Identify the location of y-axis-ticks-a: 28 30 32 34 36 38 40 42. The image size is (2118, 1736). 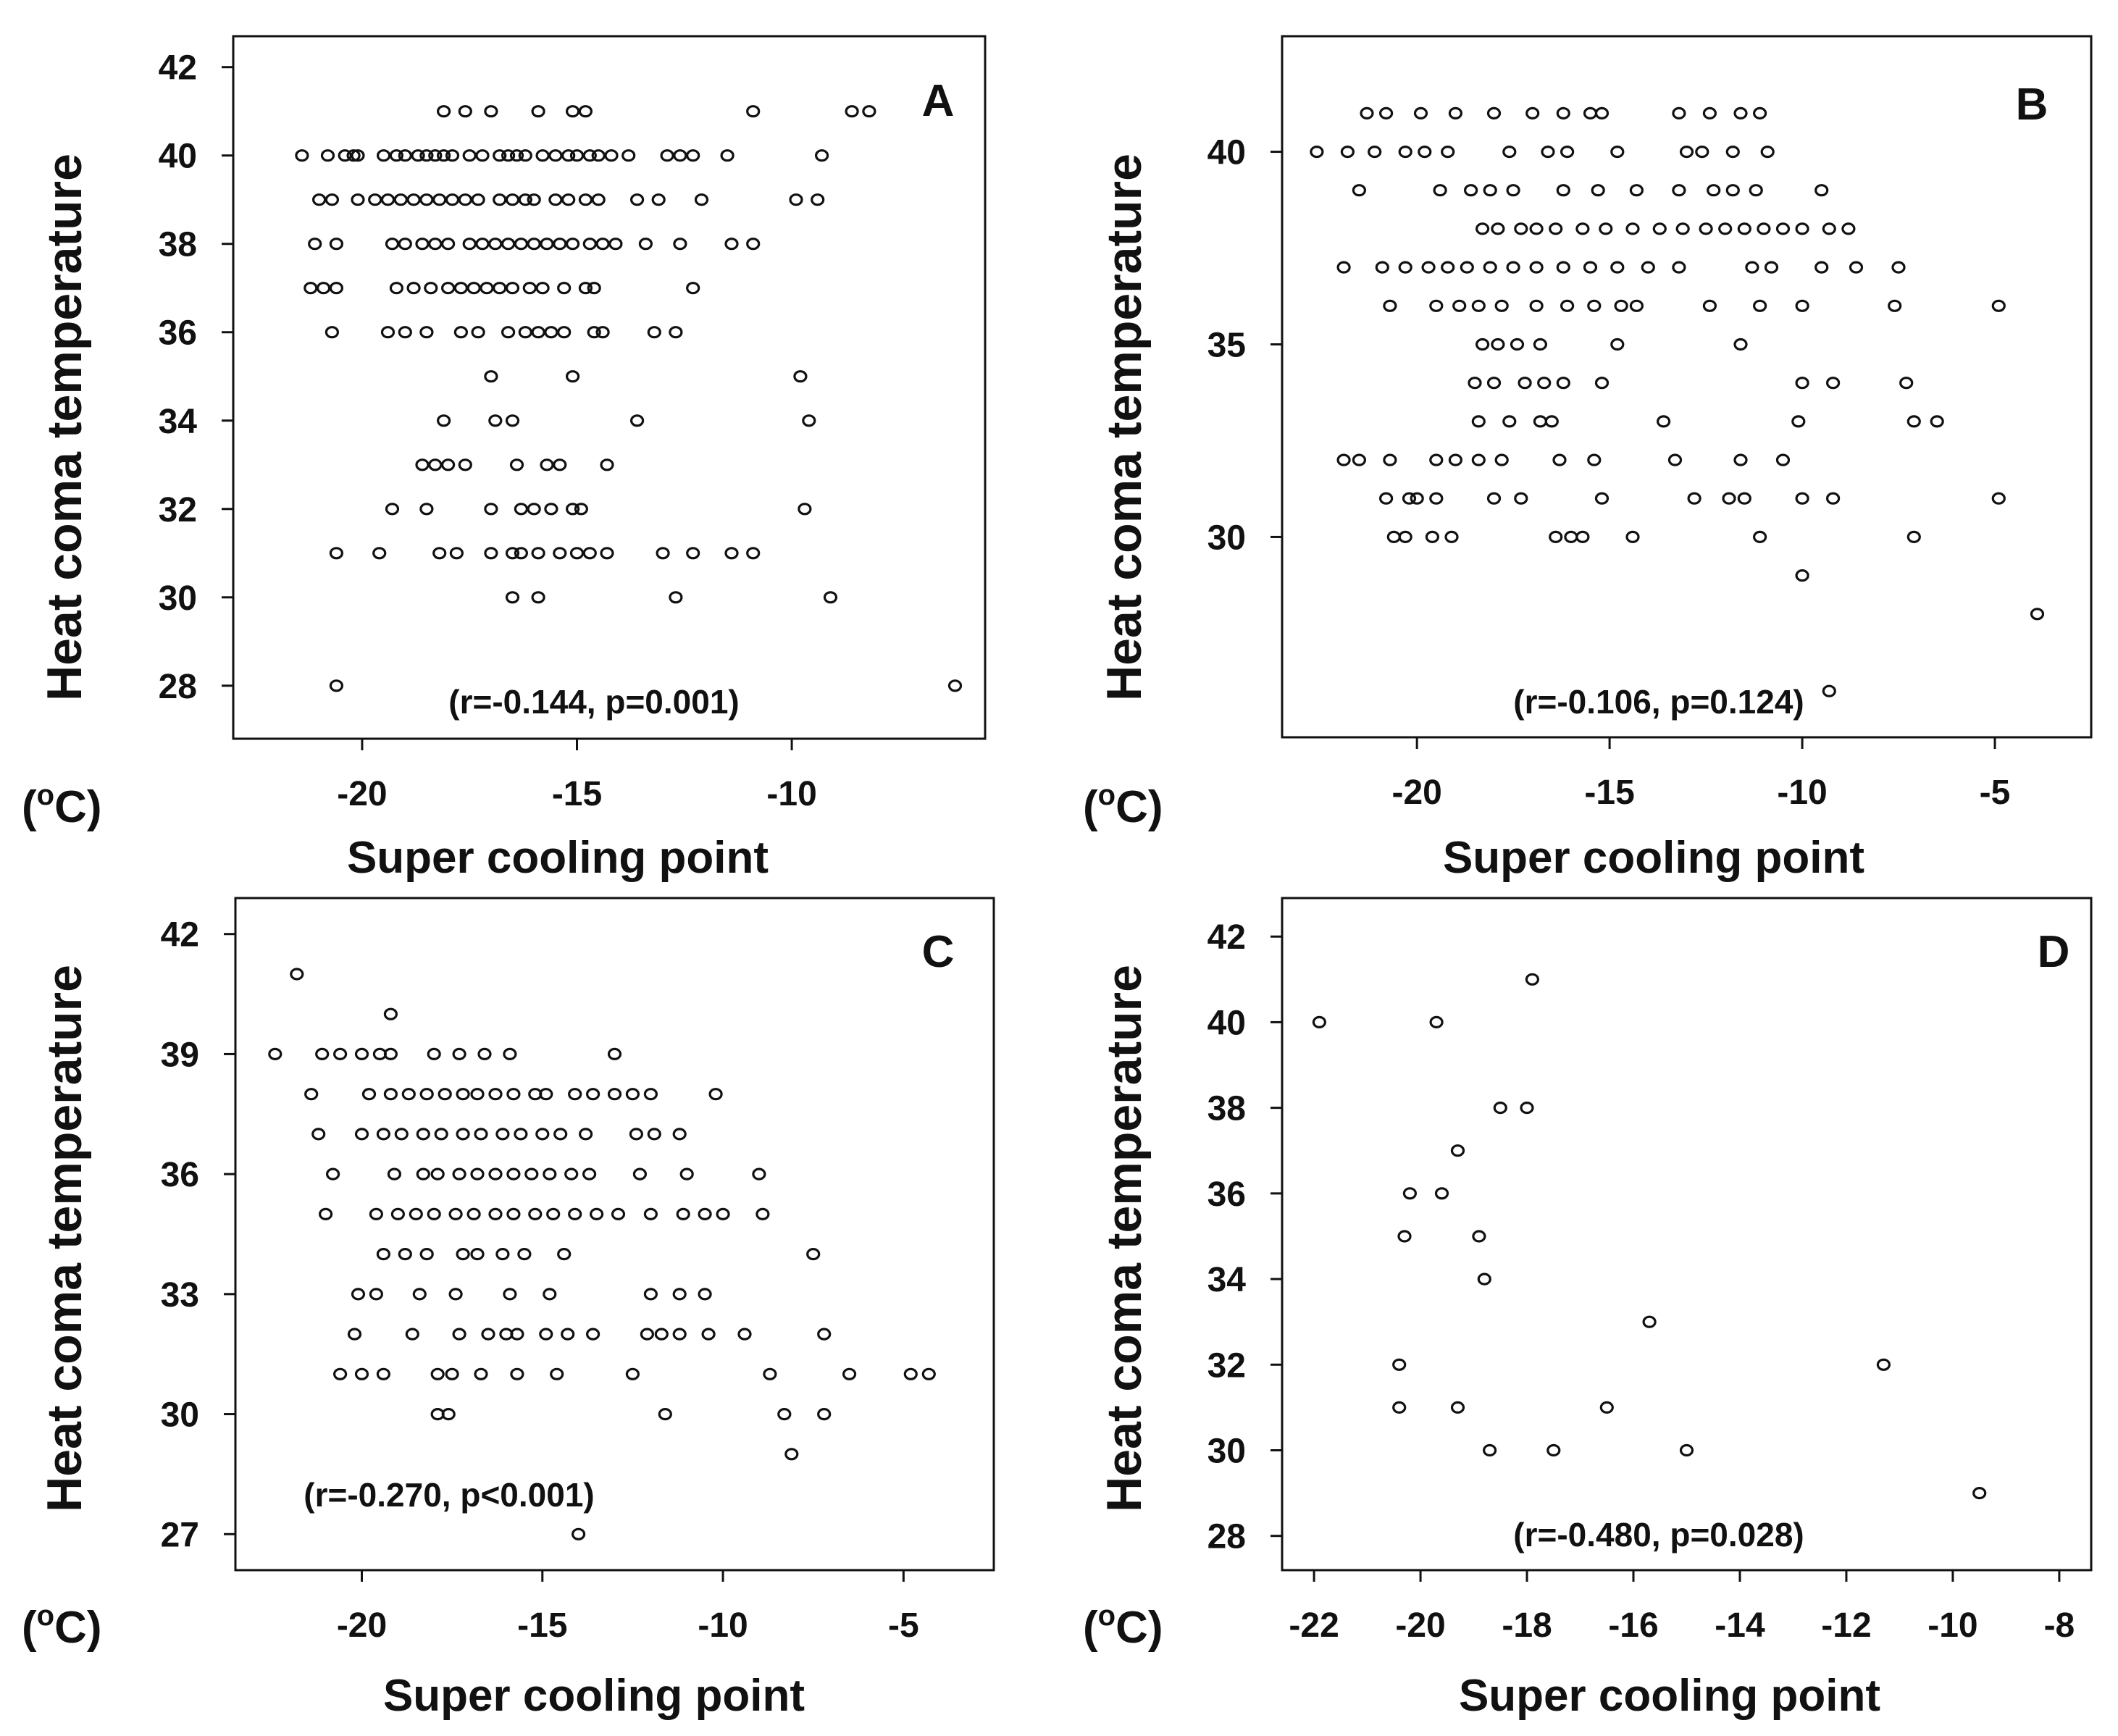
(196, 378).